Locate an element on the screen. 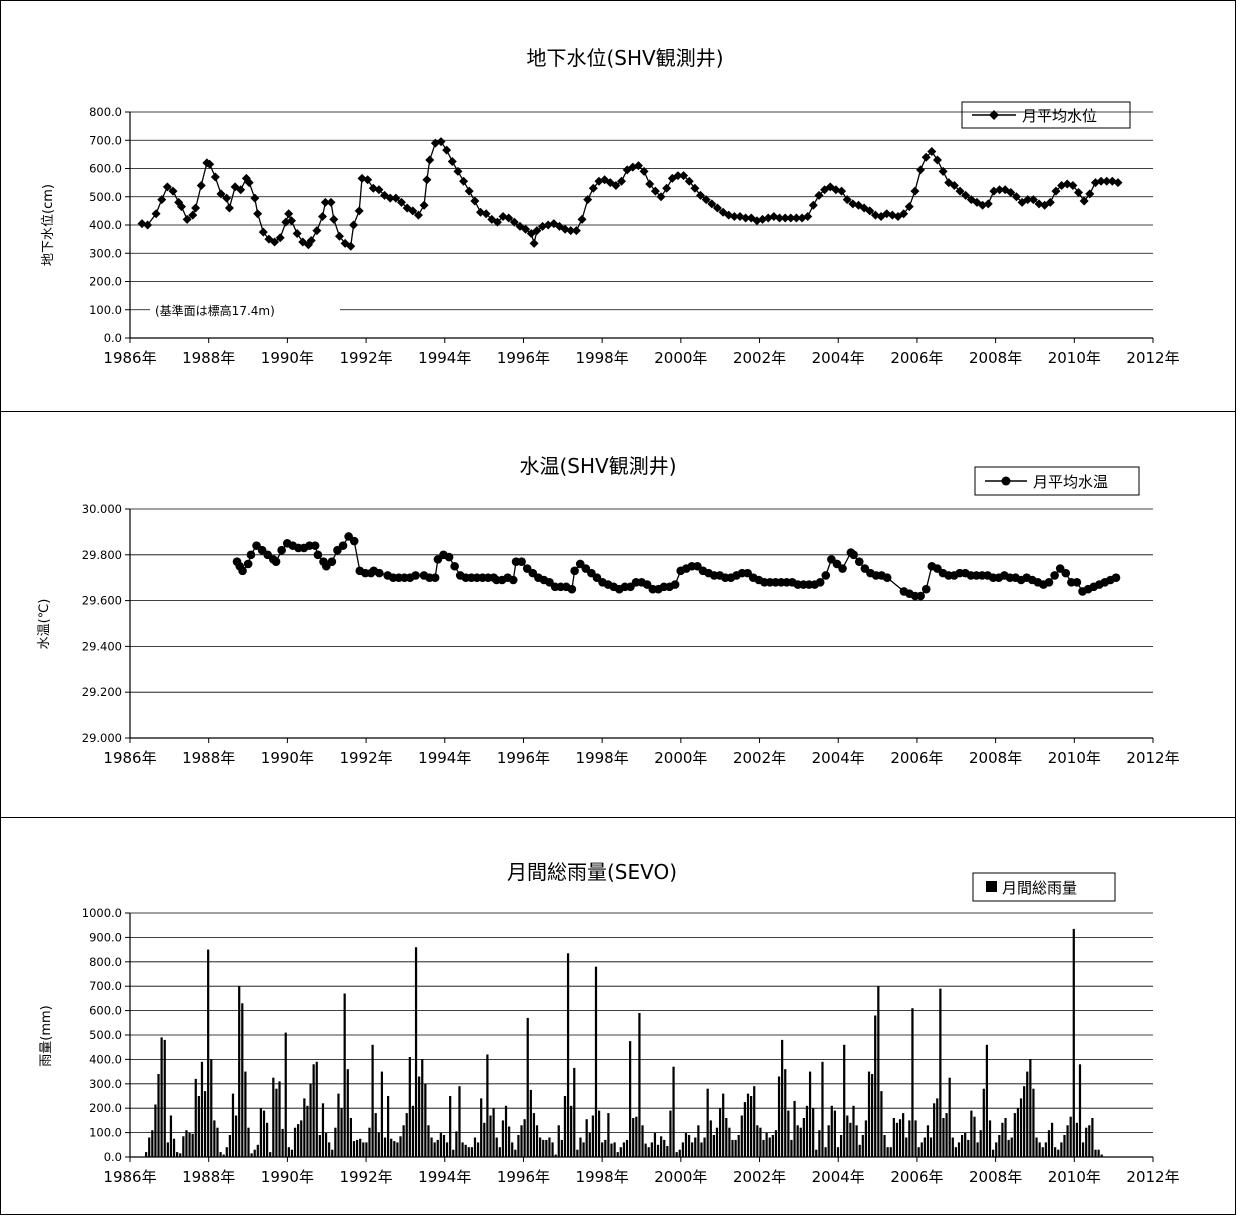 The height and width of the screenshot is (1219, 1236). y-tick-label: 0.0 is located at coordinates (113, 338).